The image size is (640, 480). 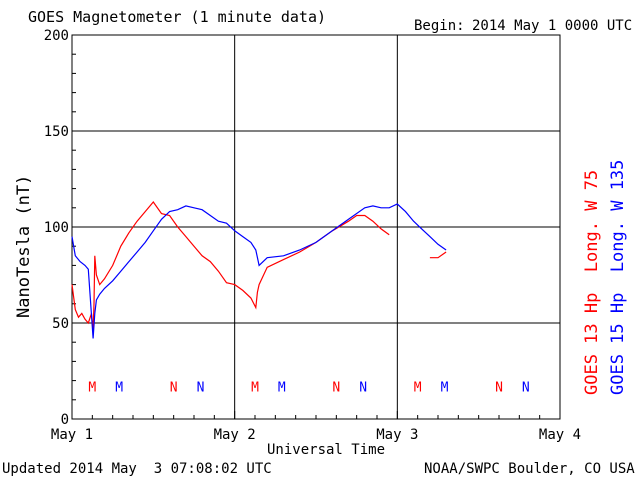 I want to click on chart-title: GOES Magnetometer (1 minute data), so click(x=177, y=17).